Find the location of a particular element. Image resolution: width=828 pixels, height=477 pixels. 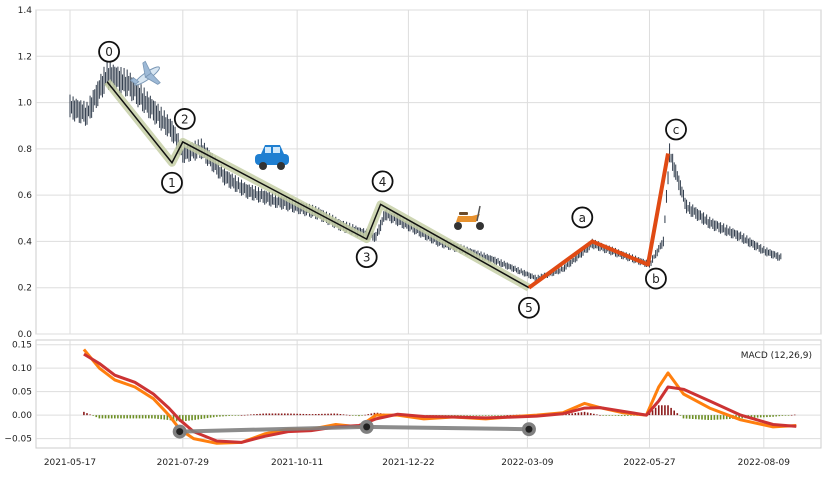

wave-label-c: c is located at coordinates (676, 130).